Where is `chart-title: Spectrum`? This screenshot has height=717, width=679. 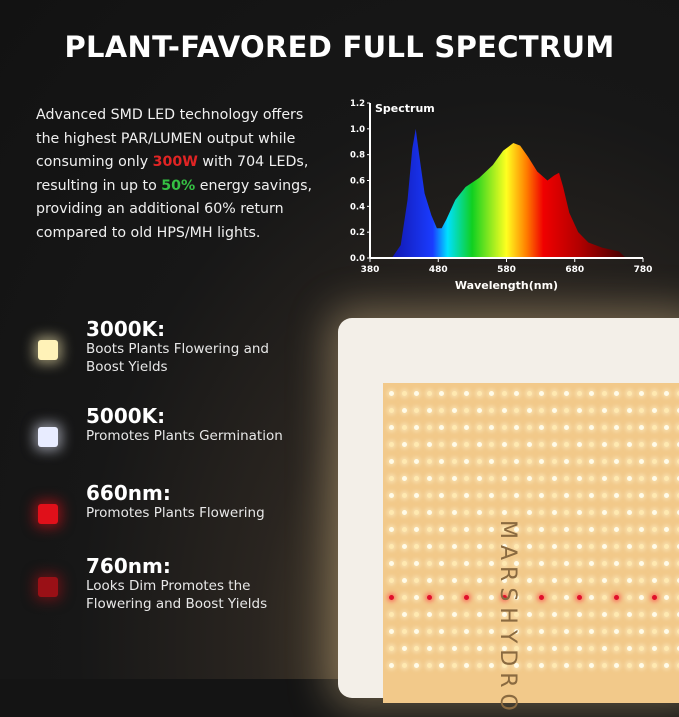
chart-title: Spectrum is located at coordinates (405, 108).